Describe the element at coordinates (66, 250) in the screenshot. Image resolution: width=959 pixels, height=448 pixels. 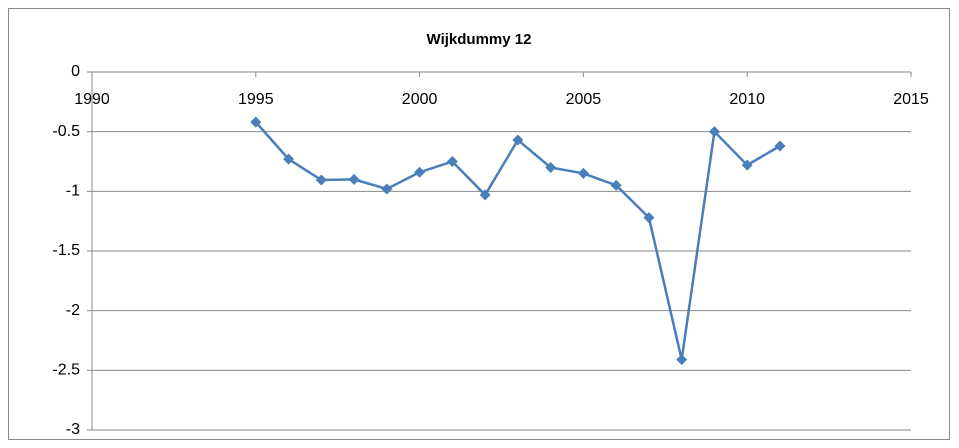
I see `y-tick-label: -1.5` at that location.